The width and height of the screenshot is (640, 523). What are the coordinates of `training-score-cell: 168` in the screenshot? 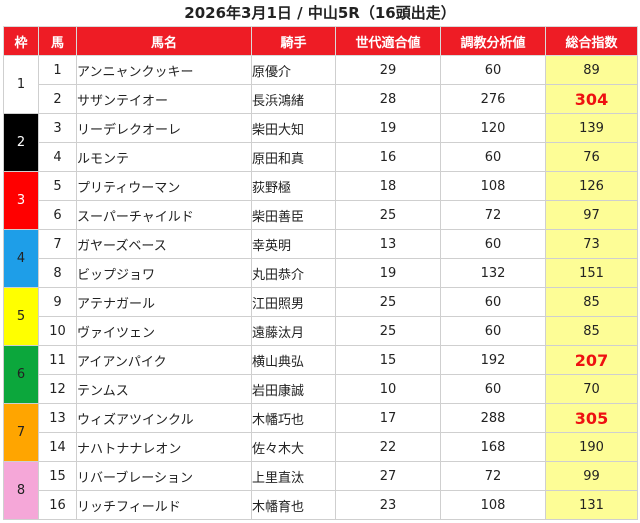 It's located at (493, 447).